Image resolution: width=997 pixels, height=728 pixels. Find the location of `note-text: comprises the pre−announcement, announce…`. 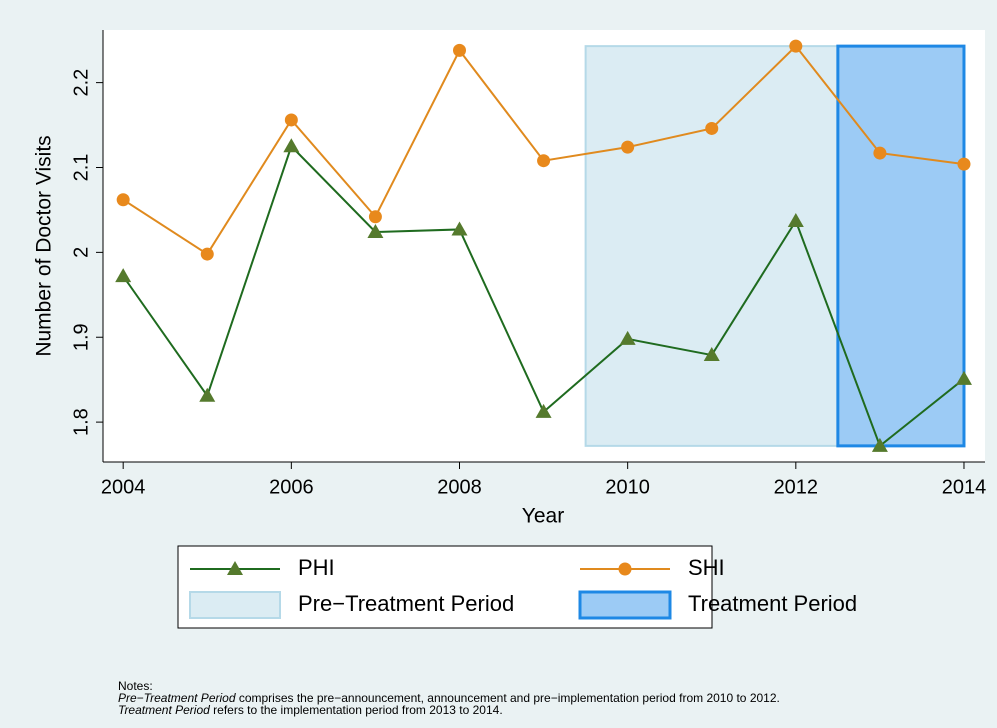

note-text: comprises the pre−announcement, announce… is located at coordinates (508, 698).